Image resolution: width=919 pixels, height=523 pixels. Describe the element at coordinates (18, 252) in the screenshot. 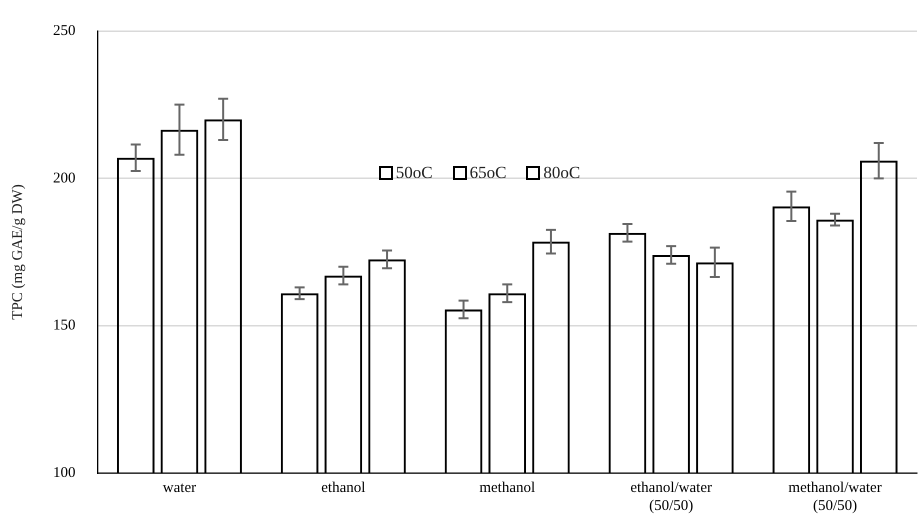

I see `y-axis-title: TPC (mg GAE/g DW)` at that location.